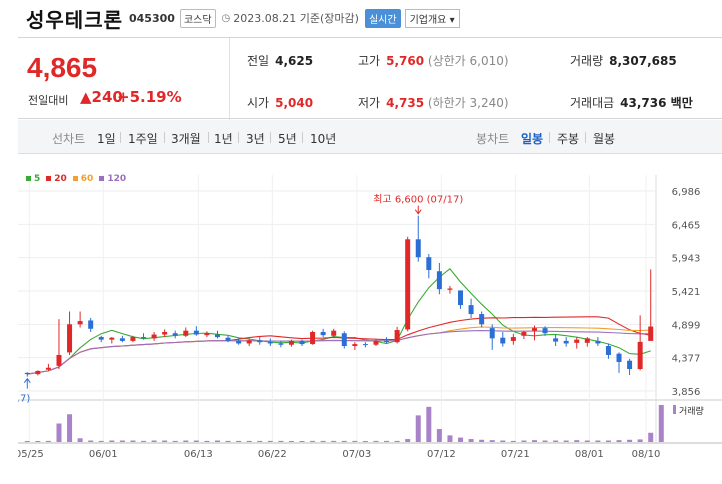  I want to click on prev-close-label: 전일, so click(258, 61).